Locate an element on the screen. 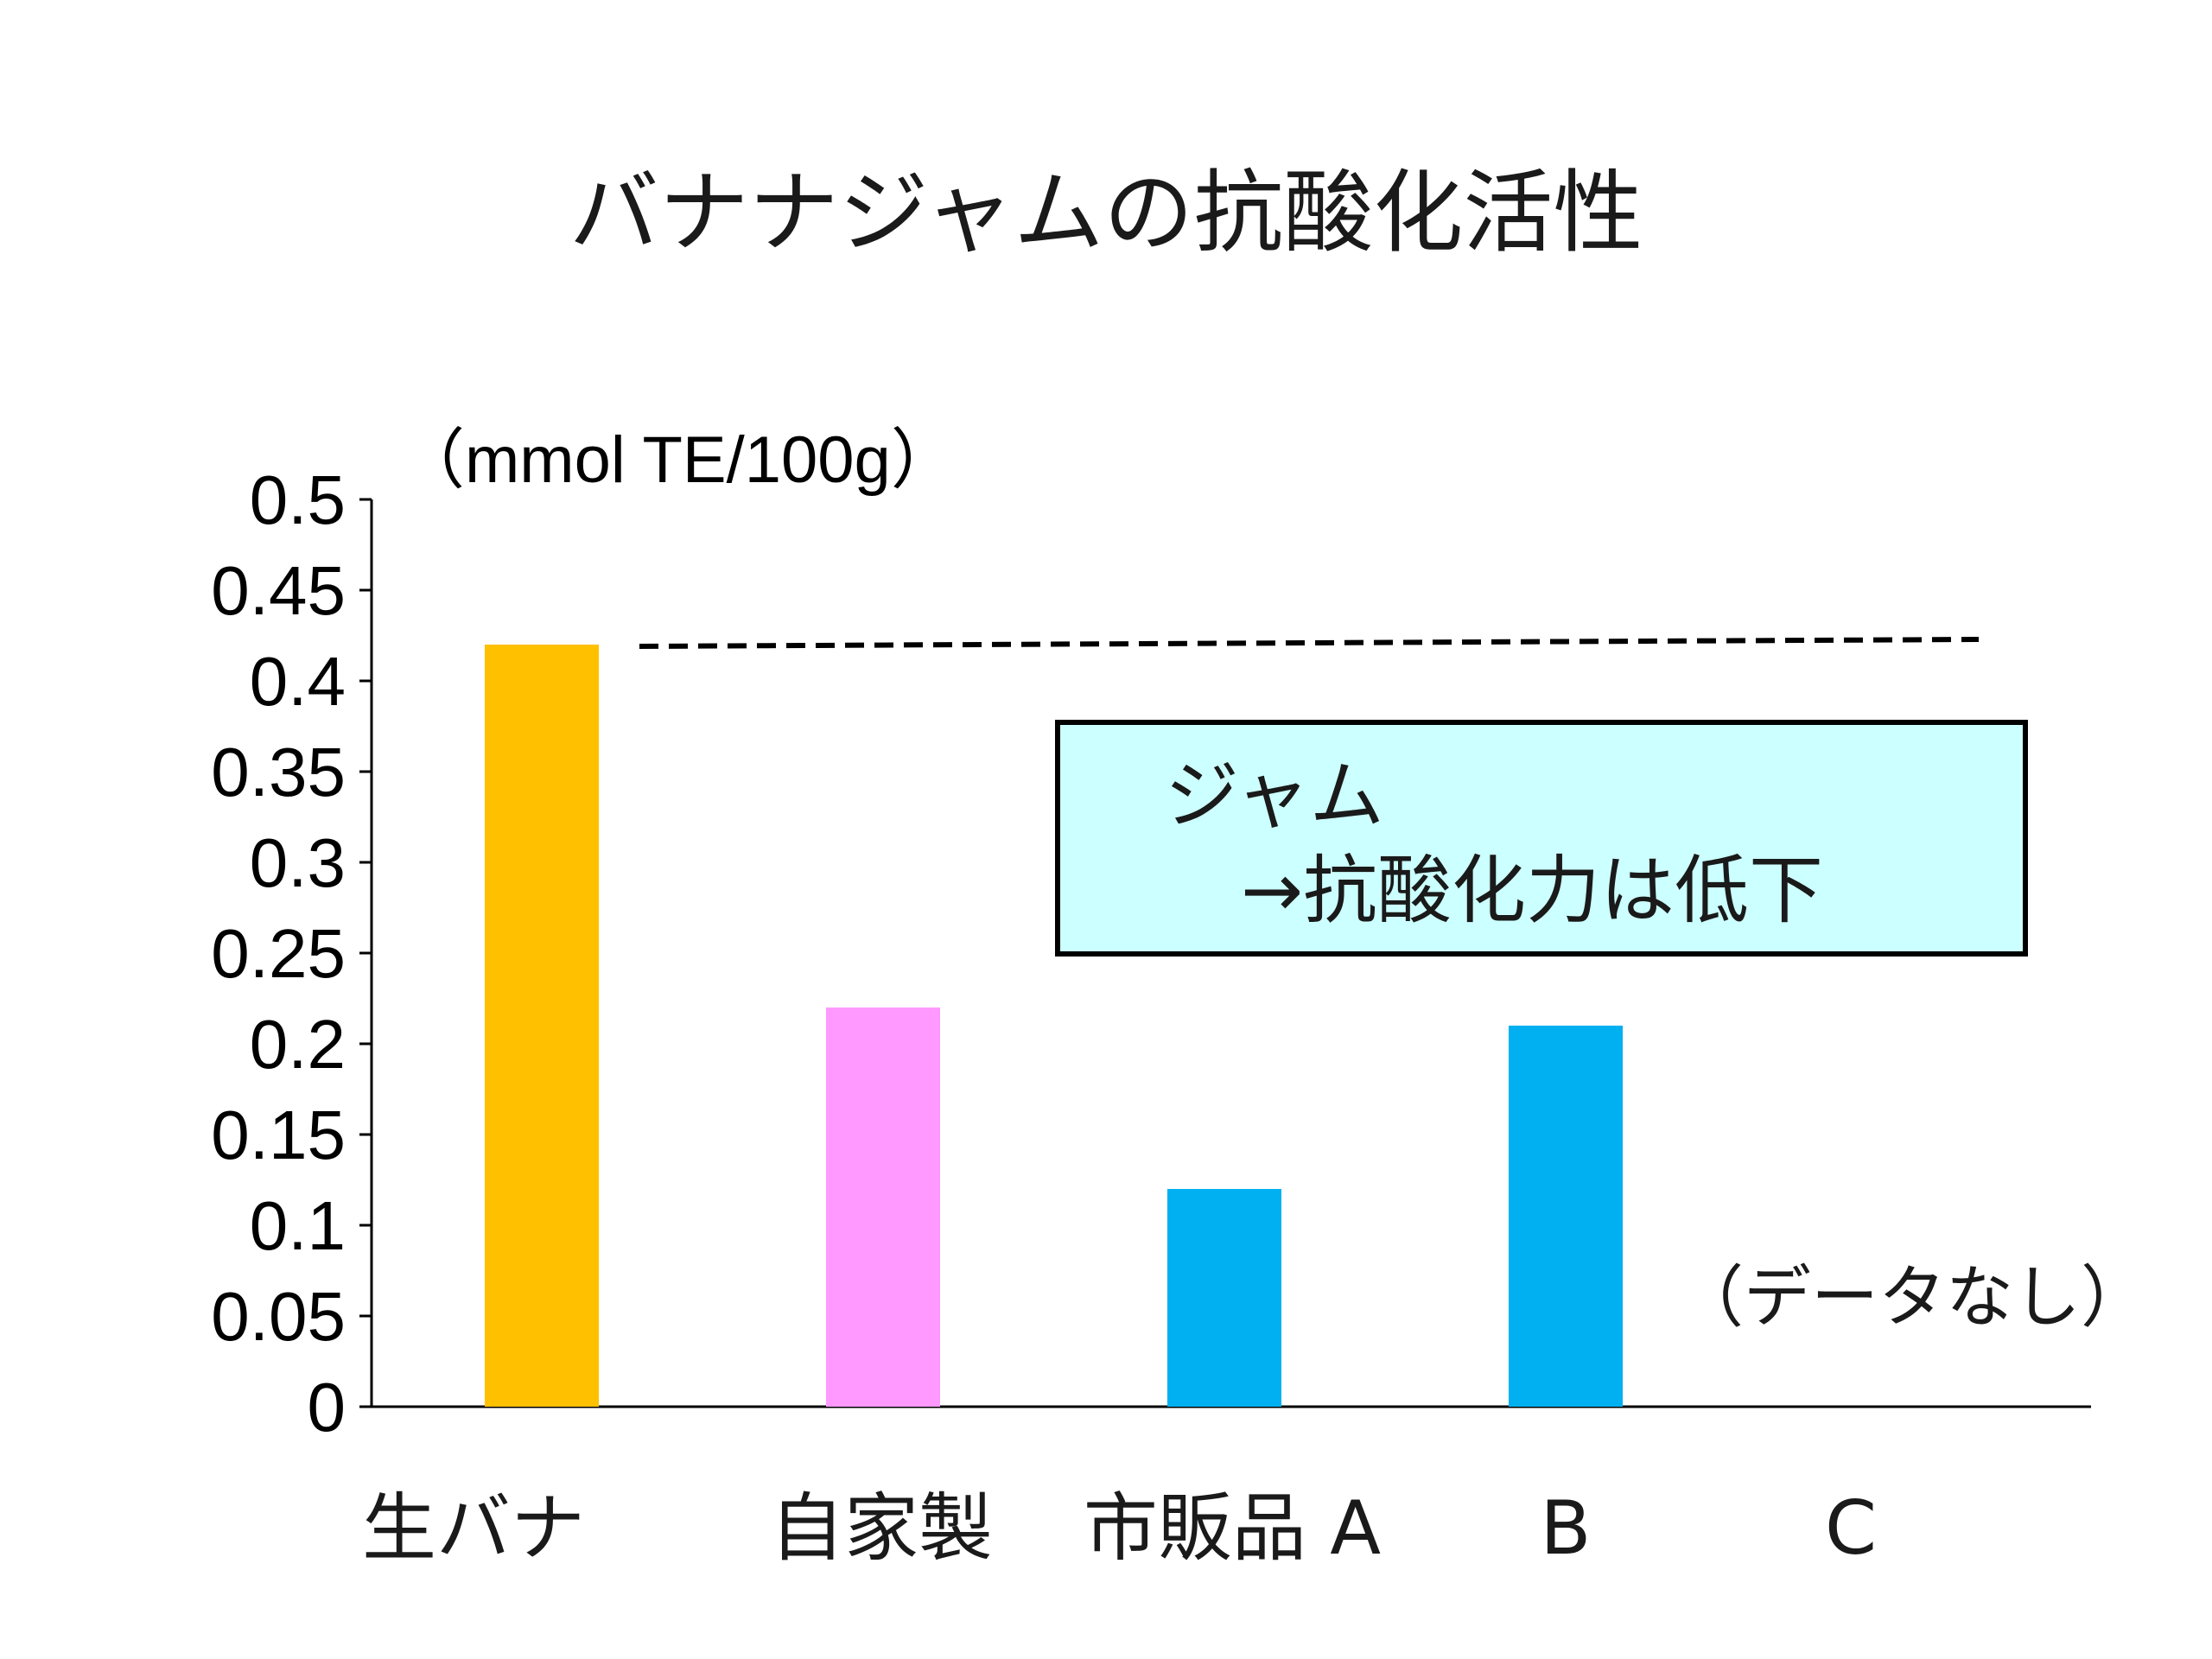 The image size is (2212, 1659). reference-dashed-line is located at coordinates (1309, 643).